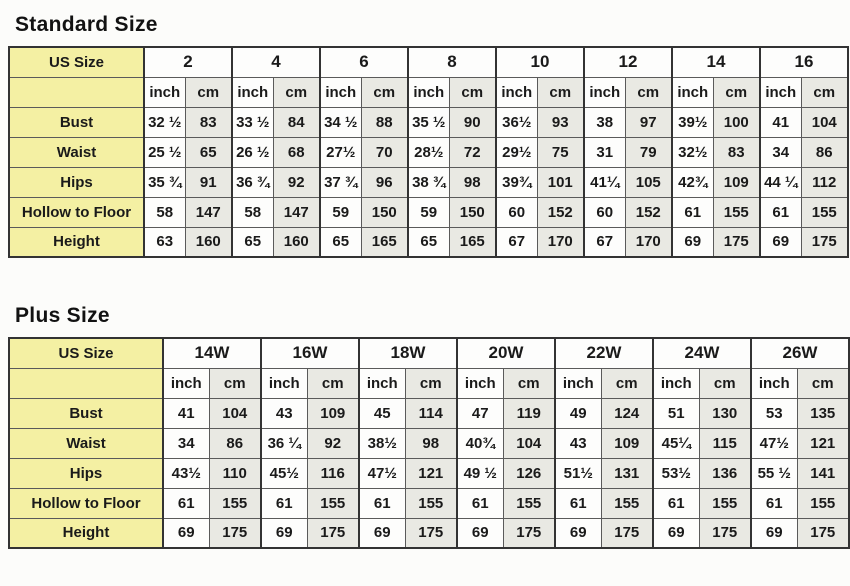 The width and height of the screenshot is (850, 586). I want to click on measurement-value-cell: 36½, so click(516, 122).